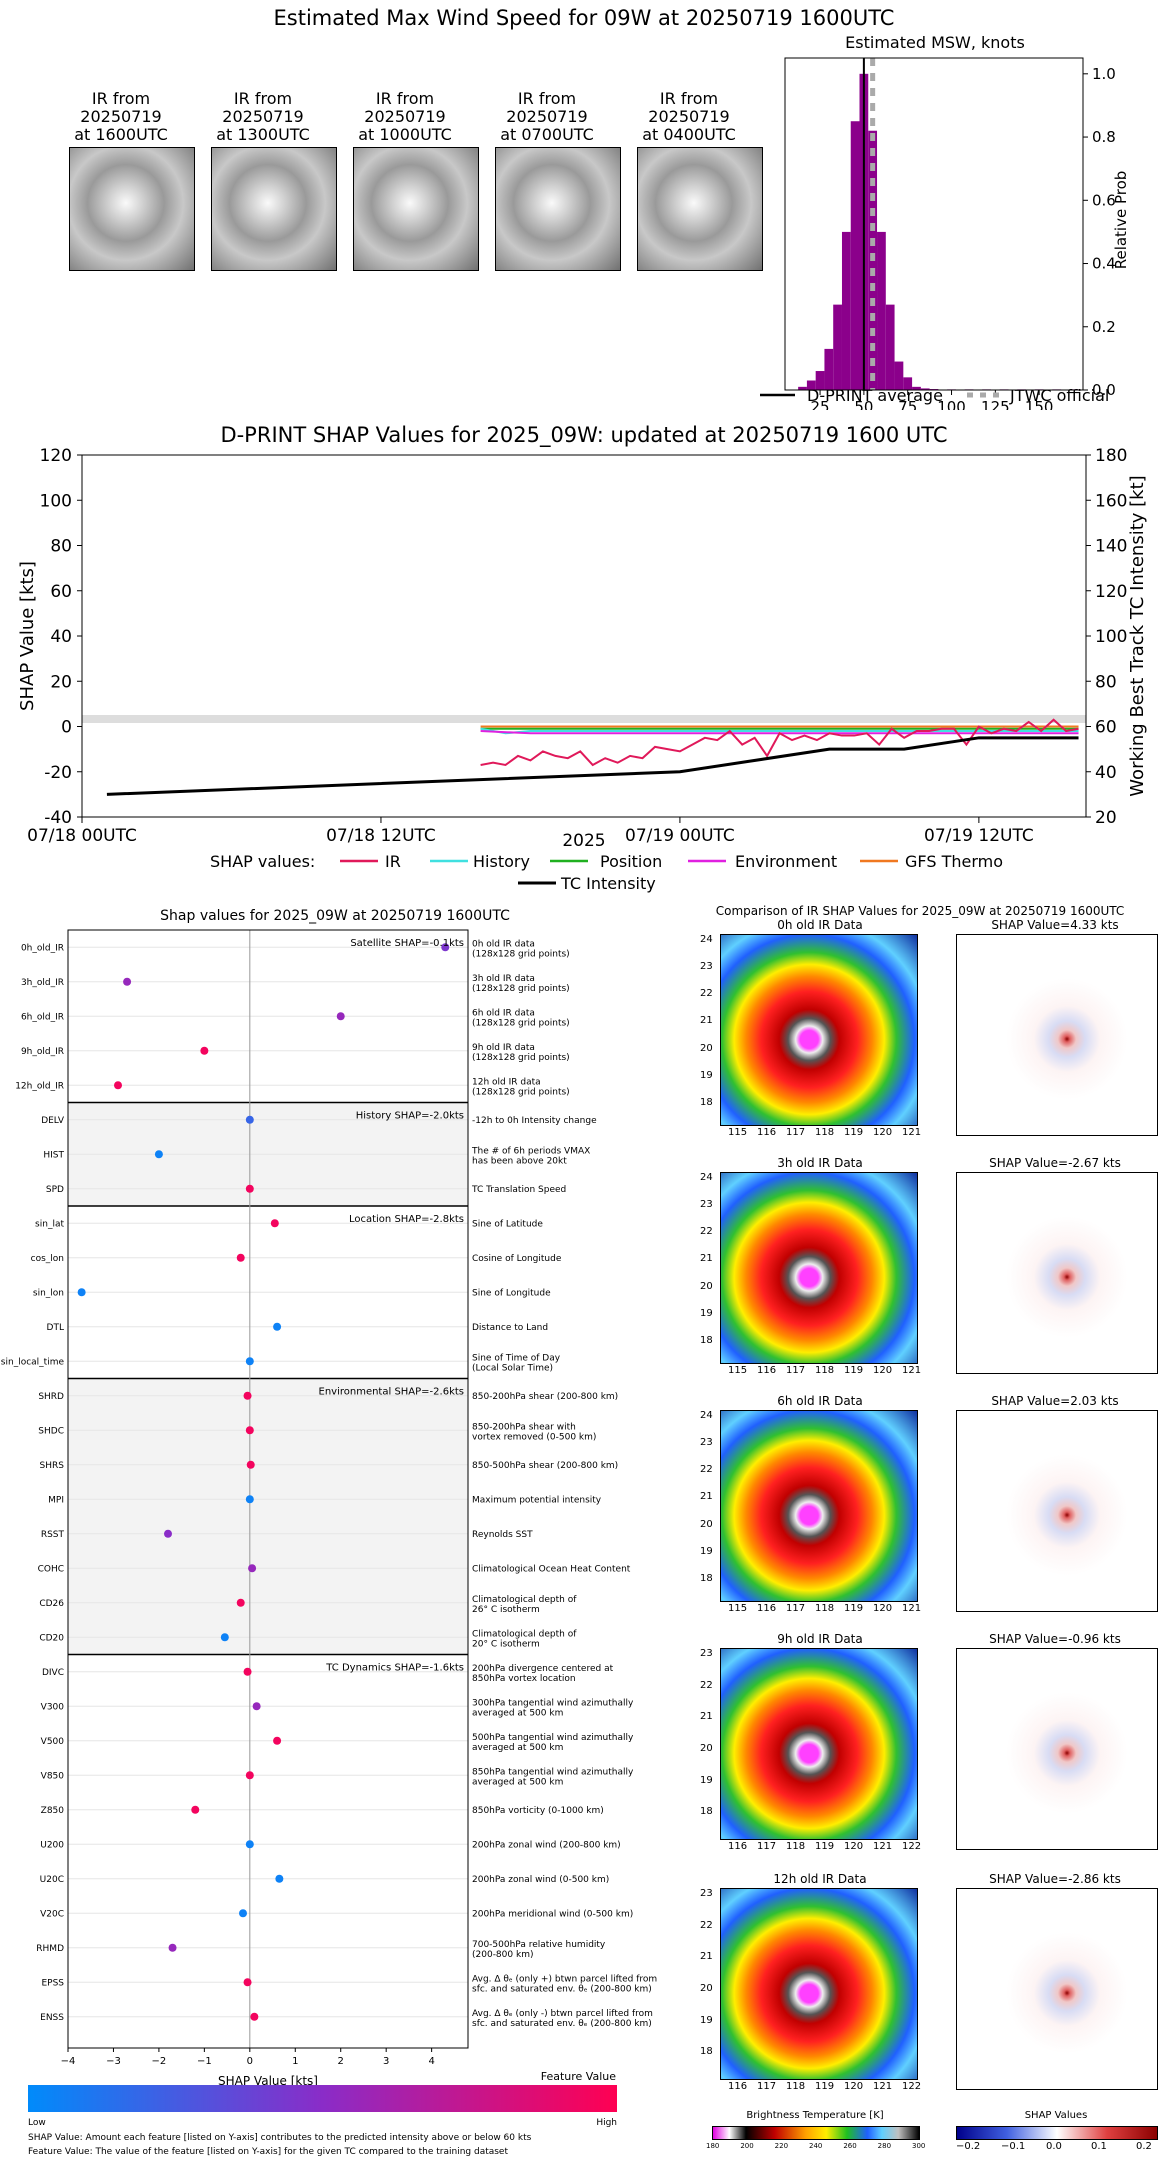 The image size is (1168, 2158). I want to click on ts-ytick-label: 40, so click(61, 637).